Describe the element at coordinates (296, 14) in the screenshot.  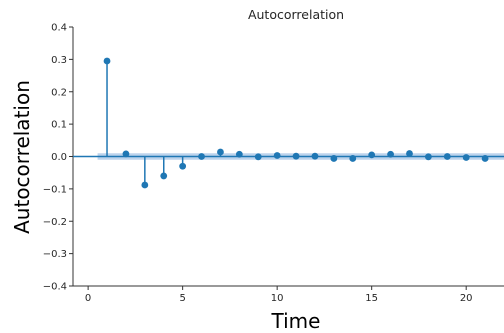
I see `chart-title: Autocorrelation` at that location.